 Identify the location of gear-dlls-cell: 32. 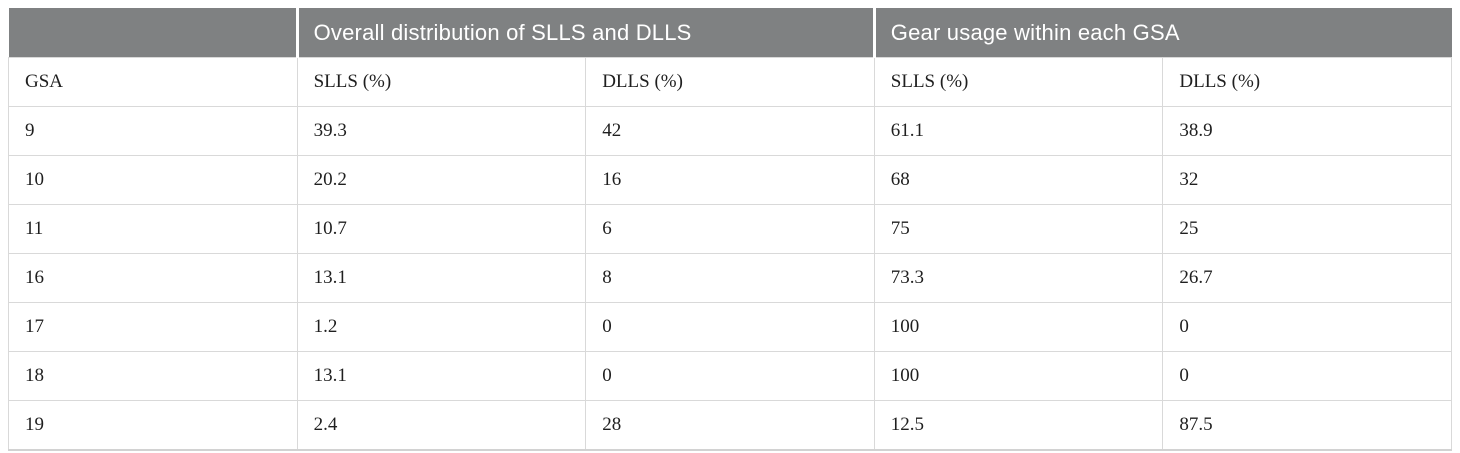
(1307, 180).